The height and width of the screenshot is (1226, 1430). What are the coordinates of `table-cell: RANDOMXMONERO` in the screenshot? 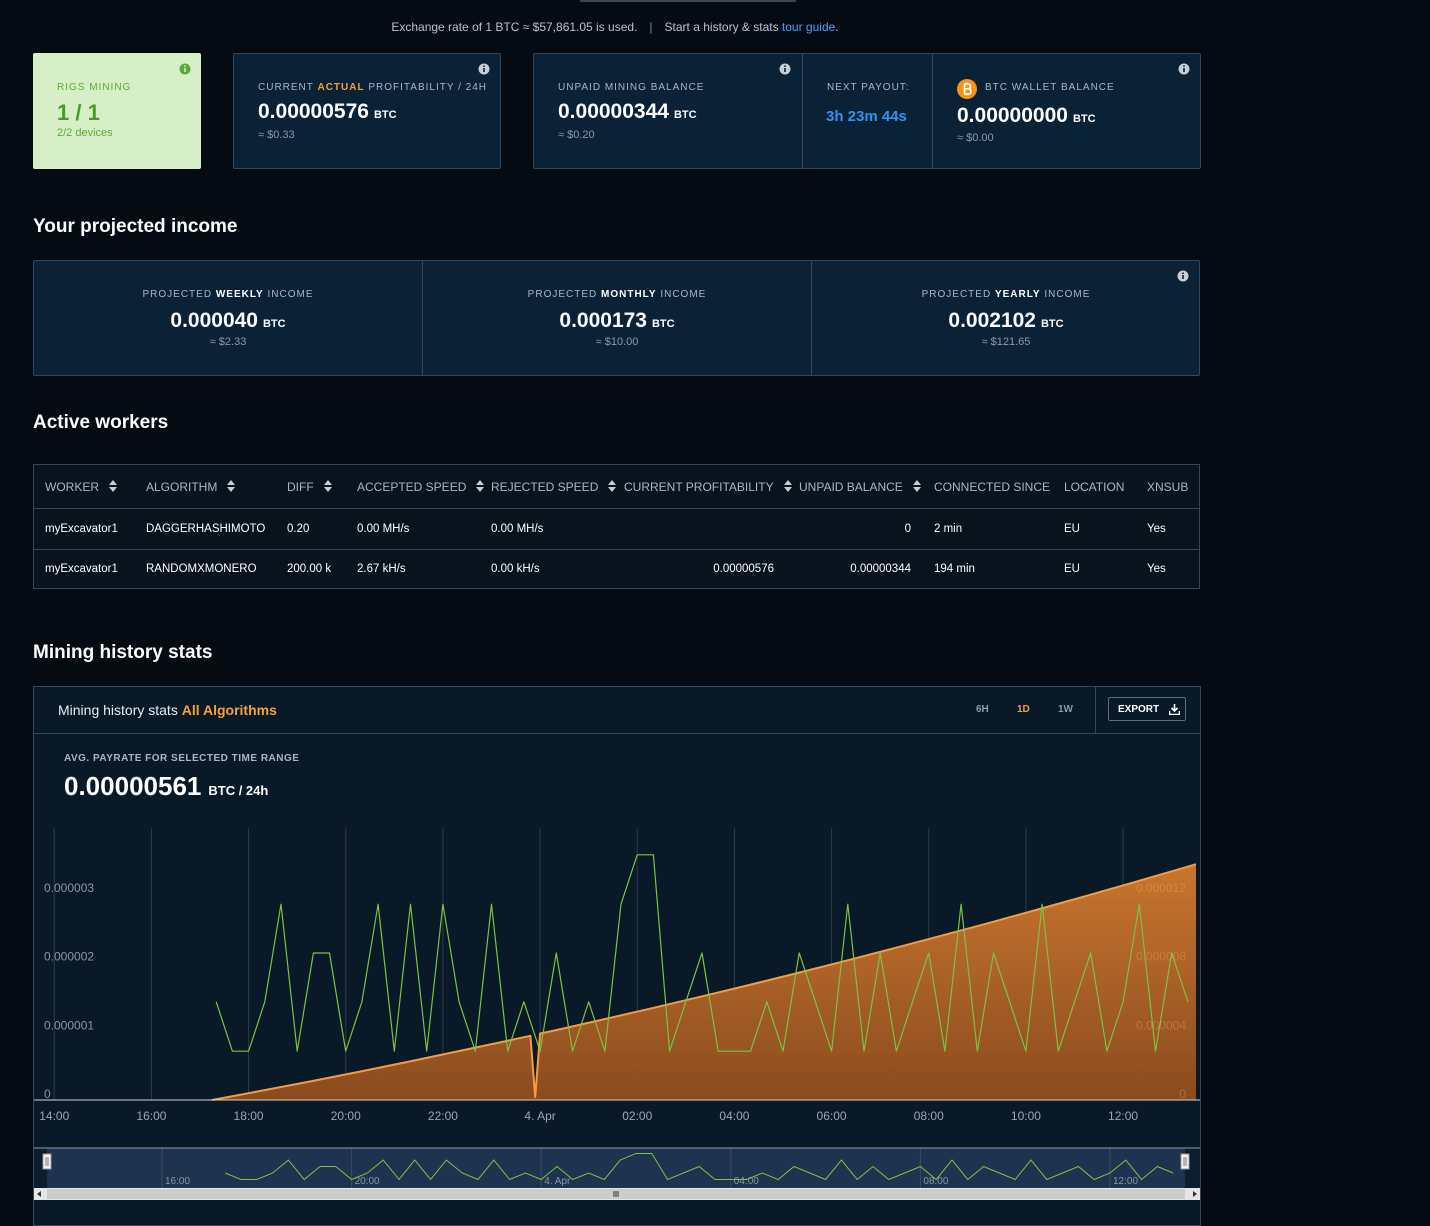 It's located at (201, 569).